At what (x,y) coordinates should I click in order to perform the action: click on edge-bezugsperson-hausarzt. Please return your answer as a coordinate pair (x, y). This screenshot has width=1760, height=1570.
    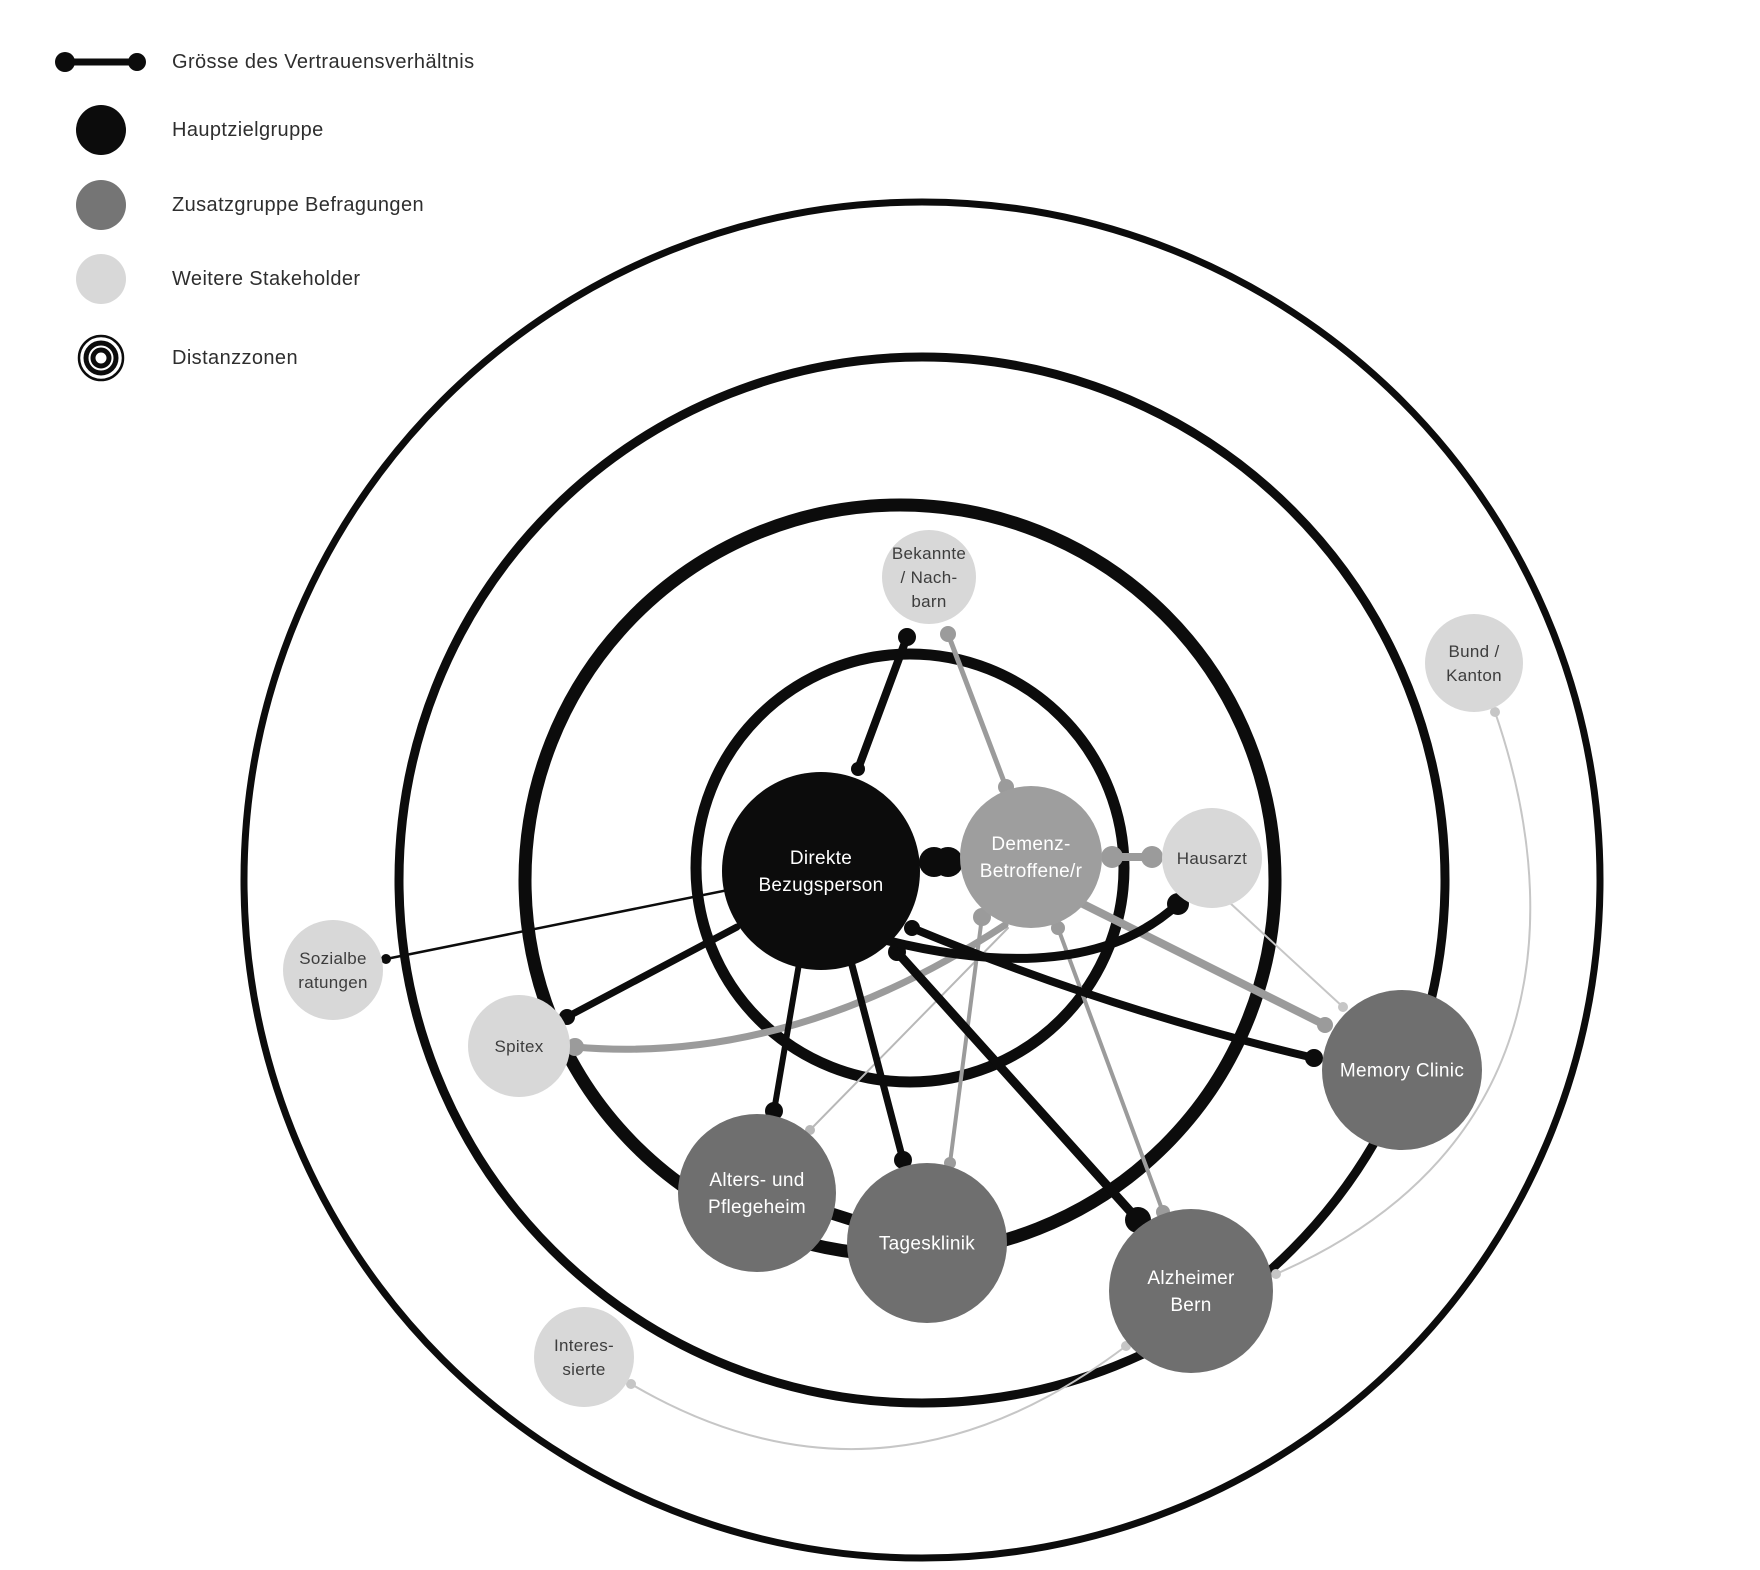
    Looking at the image, I should click on (1031, 931).